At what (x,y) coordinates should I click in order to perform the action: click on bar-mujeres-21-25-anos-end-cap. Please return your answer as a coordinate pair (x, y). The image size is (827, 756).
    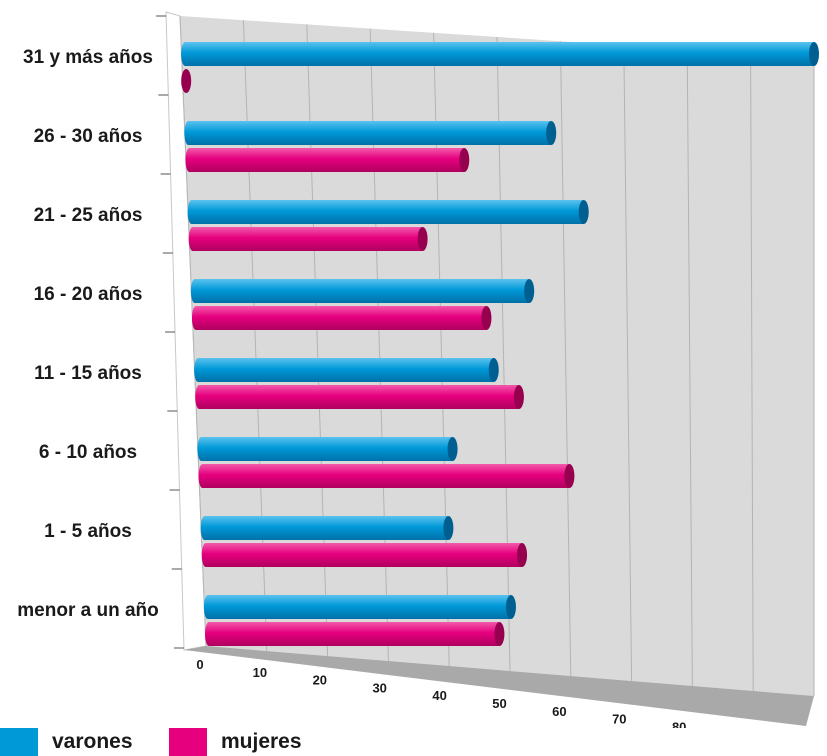
    Looking at the image, I should click on (422, 239).